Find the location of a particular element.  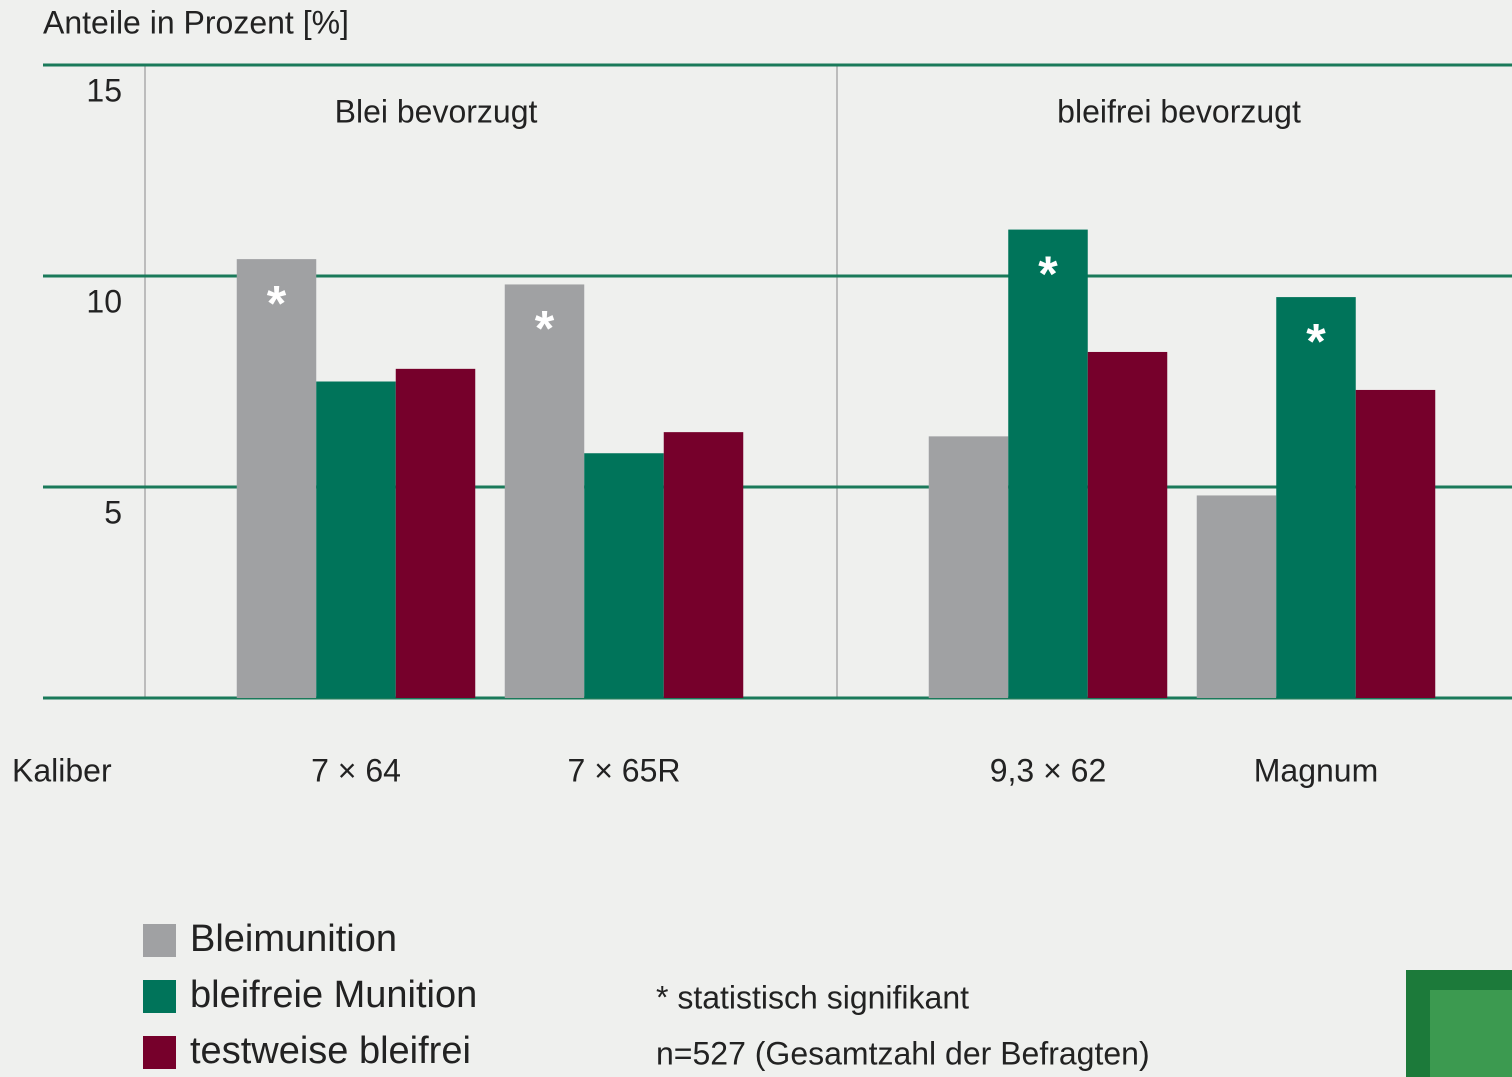

x-axis-label: Kaliber is located at coordinates (62, 770).